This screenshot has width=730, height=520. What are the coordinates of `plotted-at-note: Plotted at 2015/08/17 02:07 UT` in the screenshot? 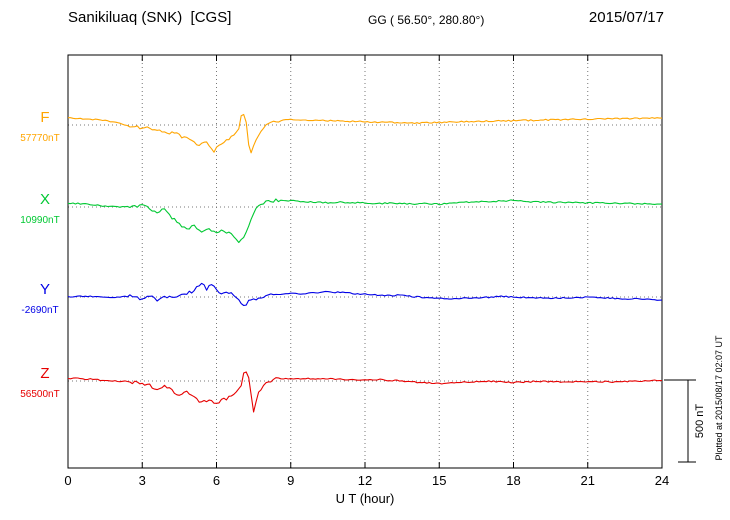 It's located at (719, 398).